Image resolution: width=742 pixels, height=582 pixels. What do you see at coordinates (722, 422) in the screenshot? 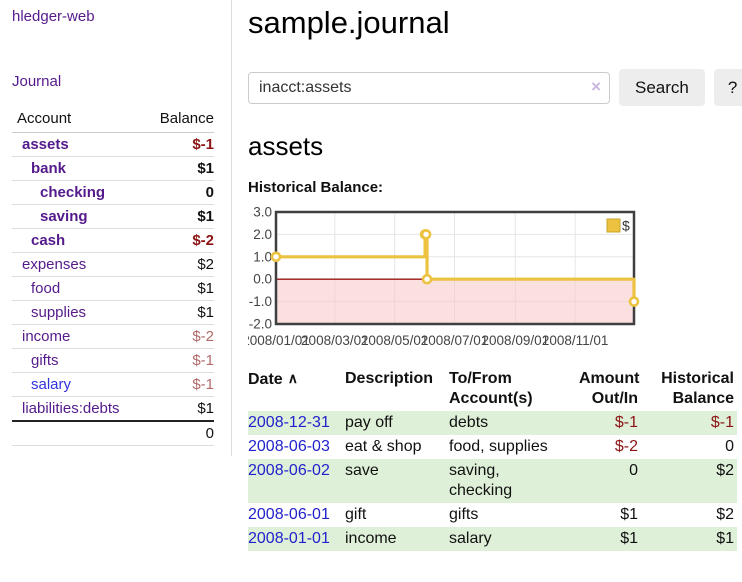
I see `transaction-balance-cell: $-1` at bounding box center [722, 422].